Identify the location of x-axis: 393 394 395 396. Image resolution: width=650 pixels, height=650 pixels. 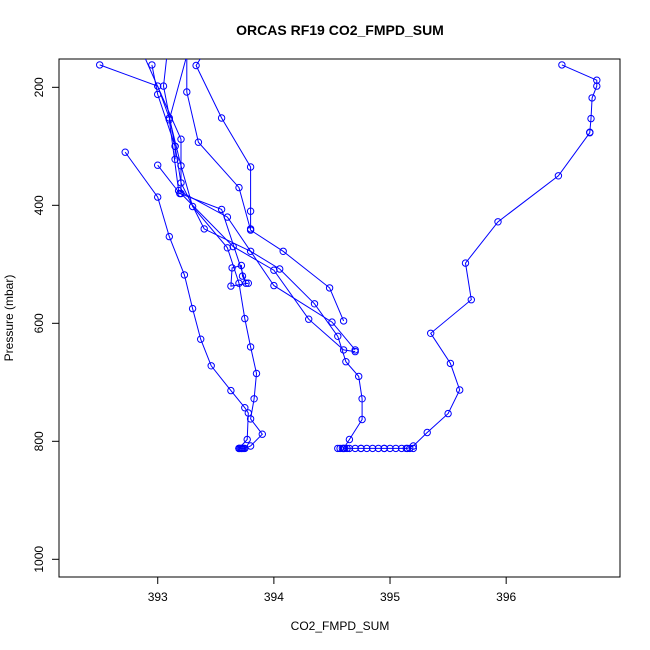
(332, 590).